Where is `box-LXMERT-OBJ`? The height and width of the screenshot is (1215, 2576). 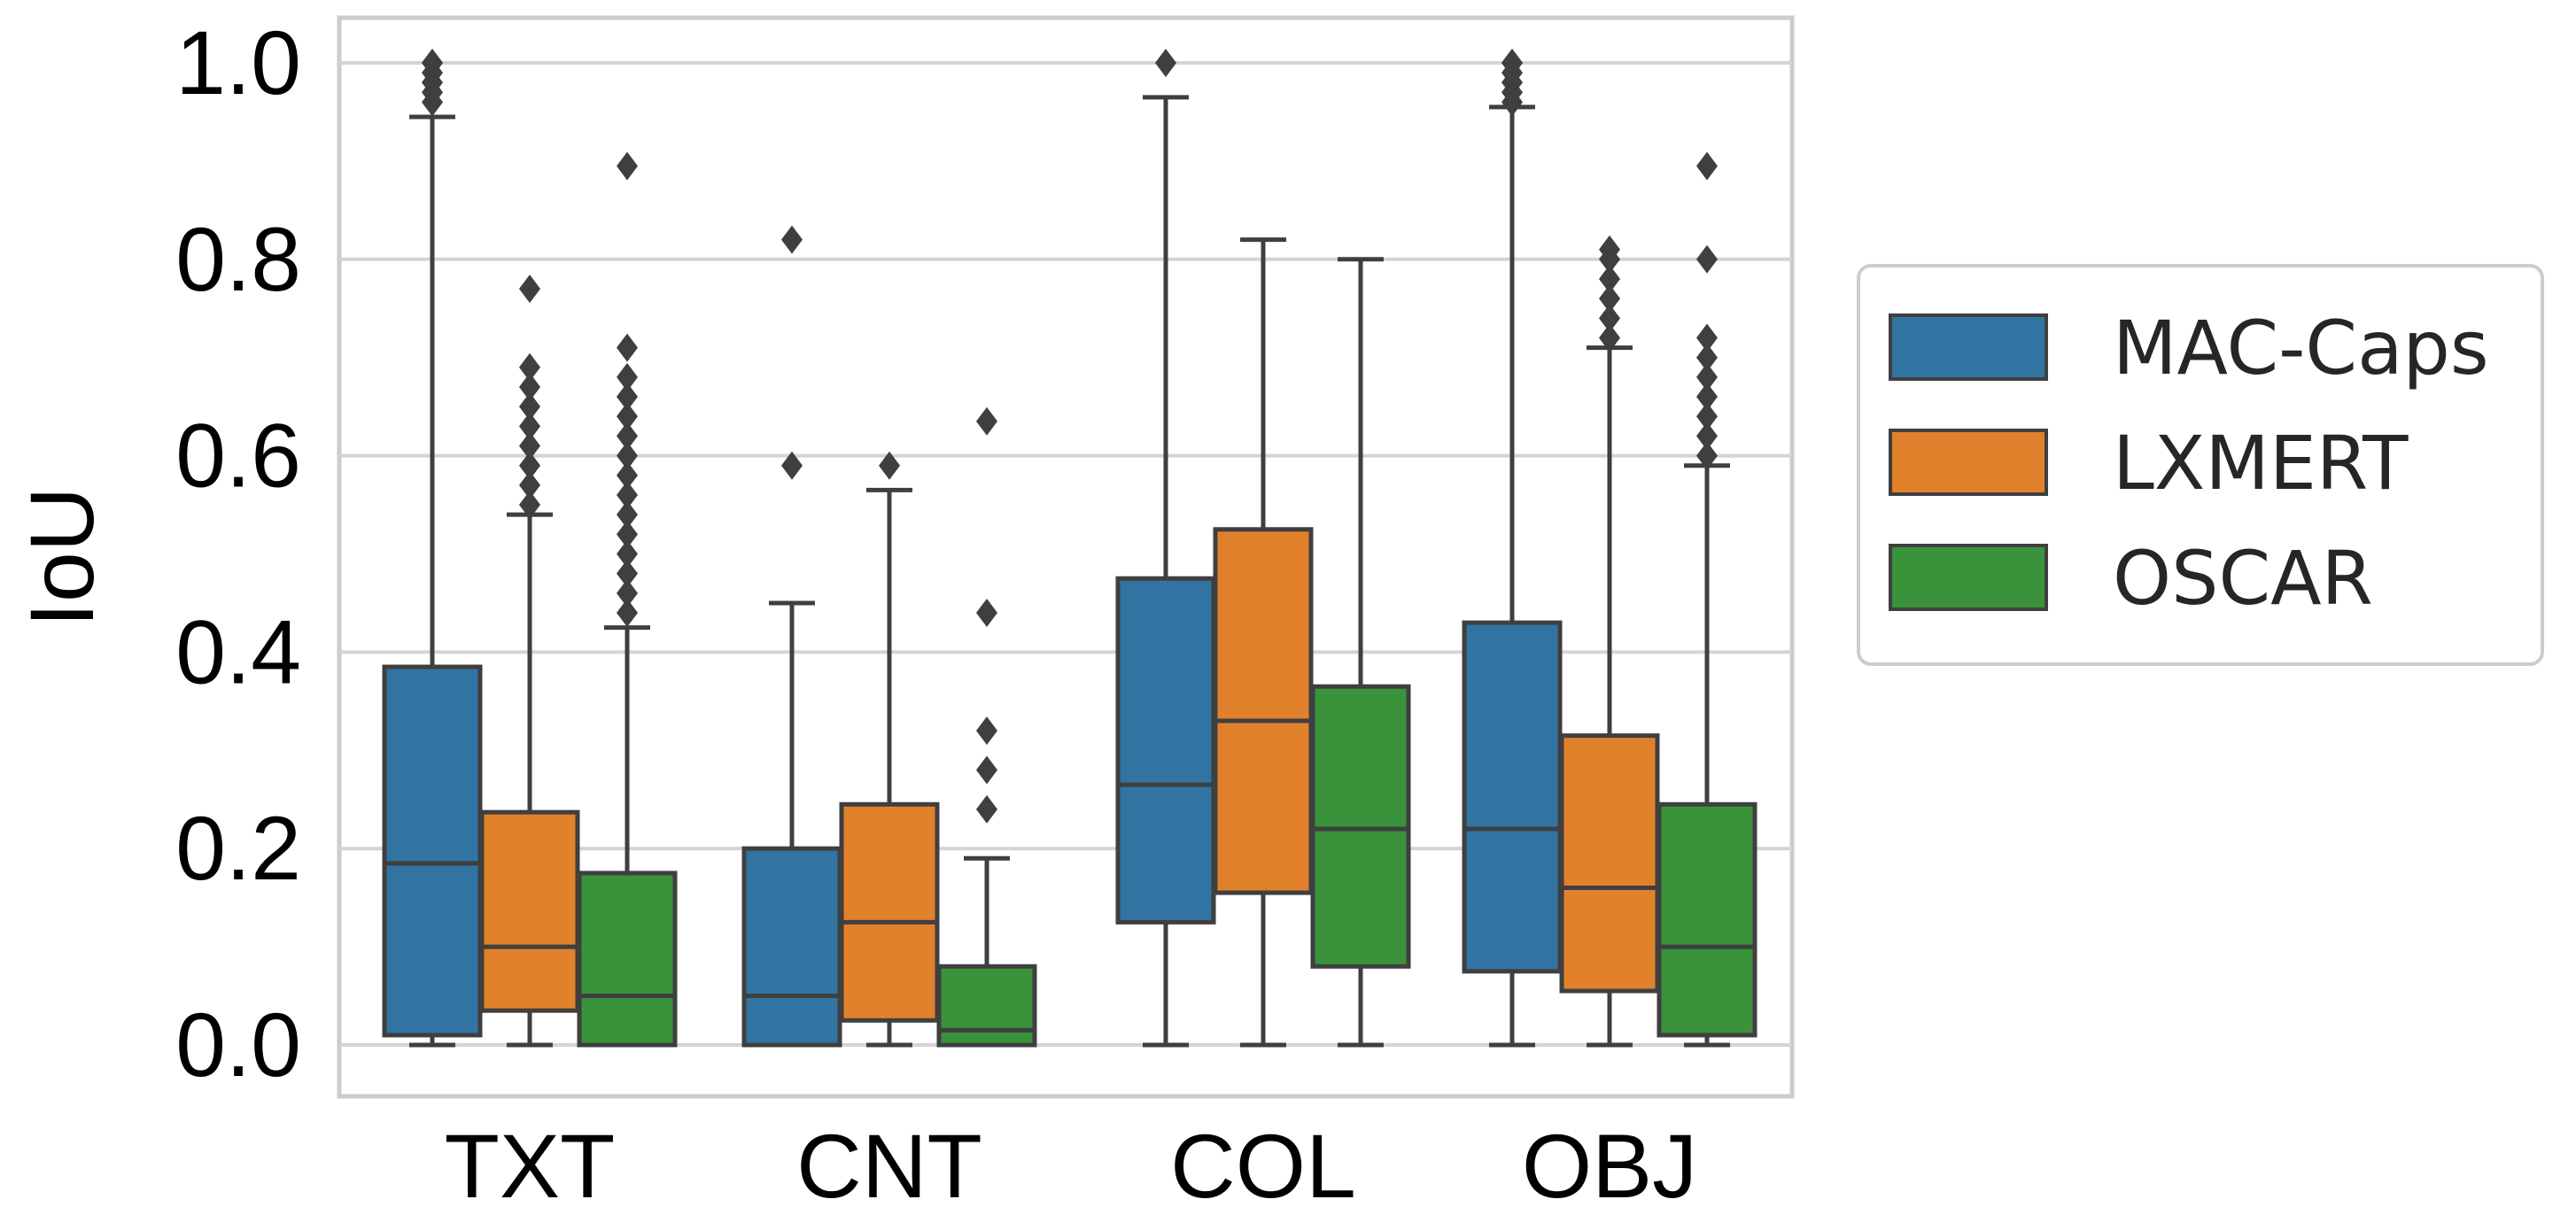 box-LXMERT-OBJ is located at coordinates (1609, 642).